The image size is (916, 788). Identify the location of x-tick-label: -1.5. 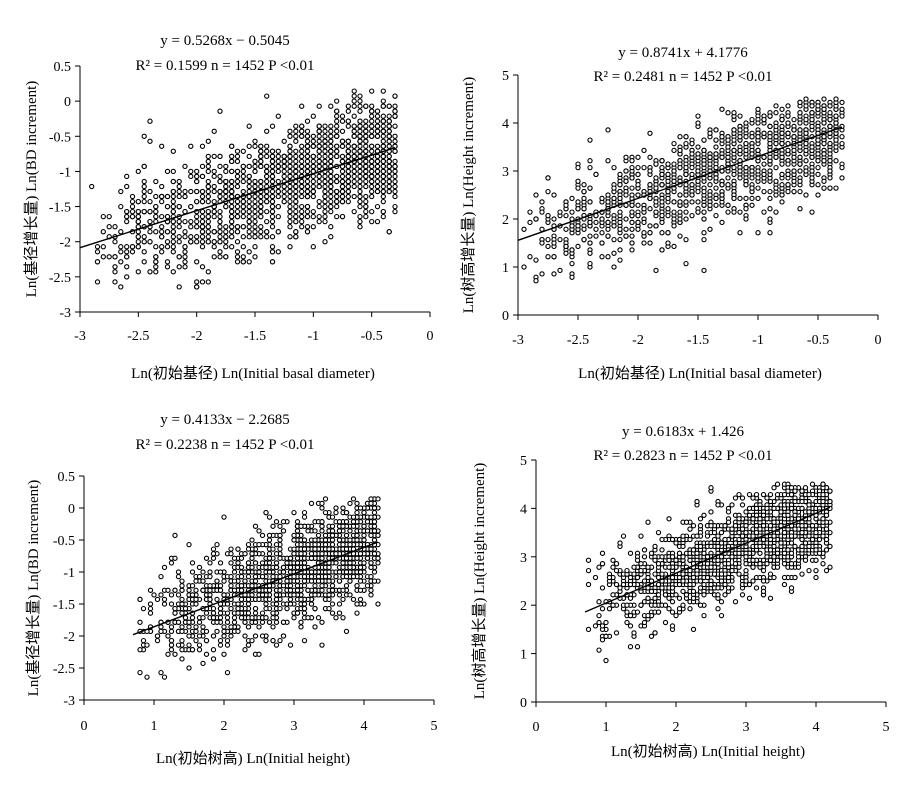
(255, 336).